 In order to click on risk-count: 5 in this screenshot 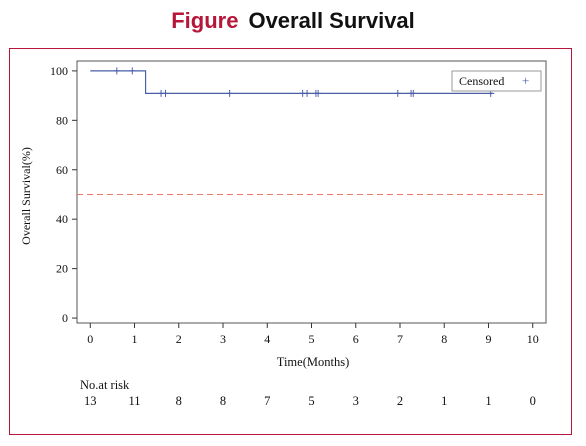, I will do `click(311, 401)`.